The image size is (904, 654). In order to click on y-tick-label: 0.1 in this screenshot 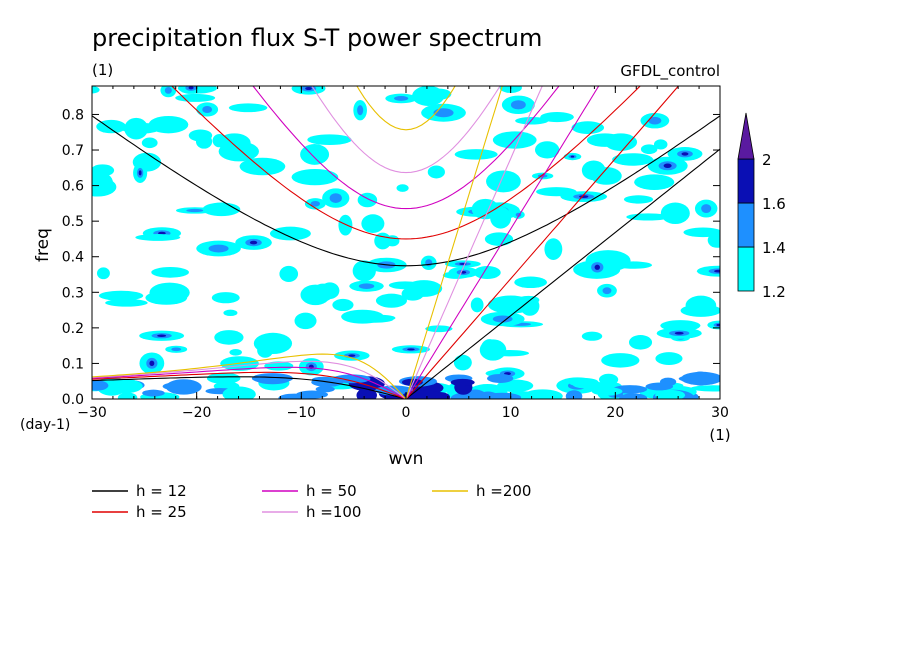, I will do `click(73, 364)`.